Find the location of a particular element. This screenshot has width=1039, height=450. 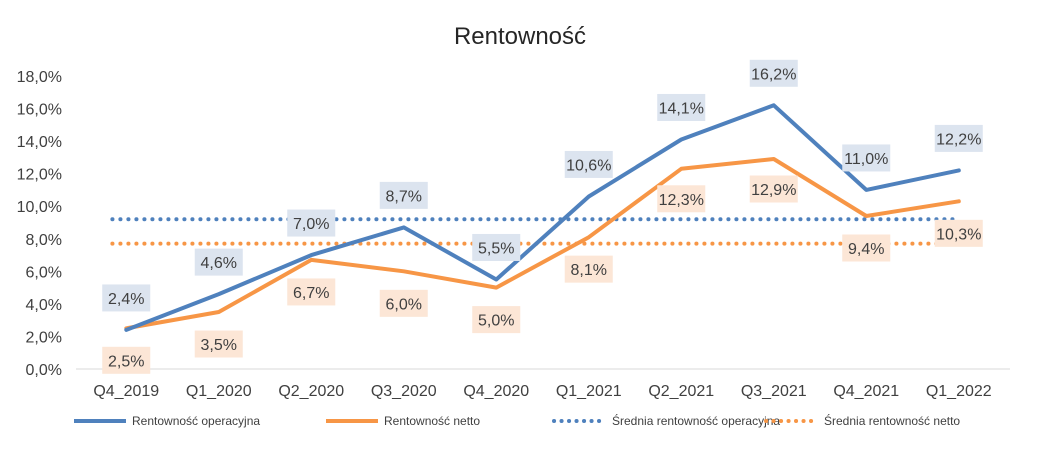

data-label-text: 10,6% is located at coordinates (588, 165).